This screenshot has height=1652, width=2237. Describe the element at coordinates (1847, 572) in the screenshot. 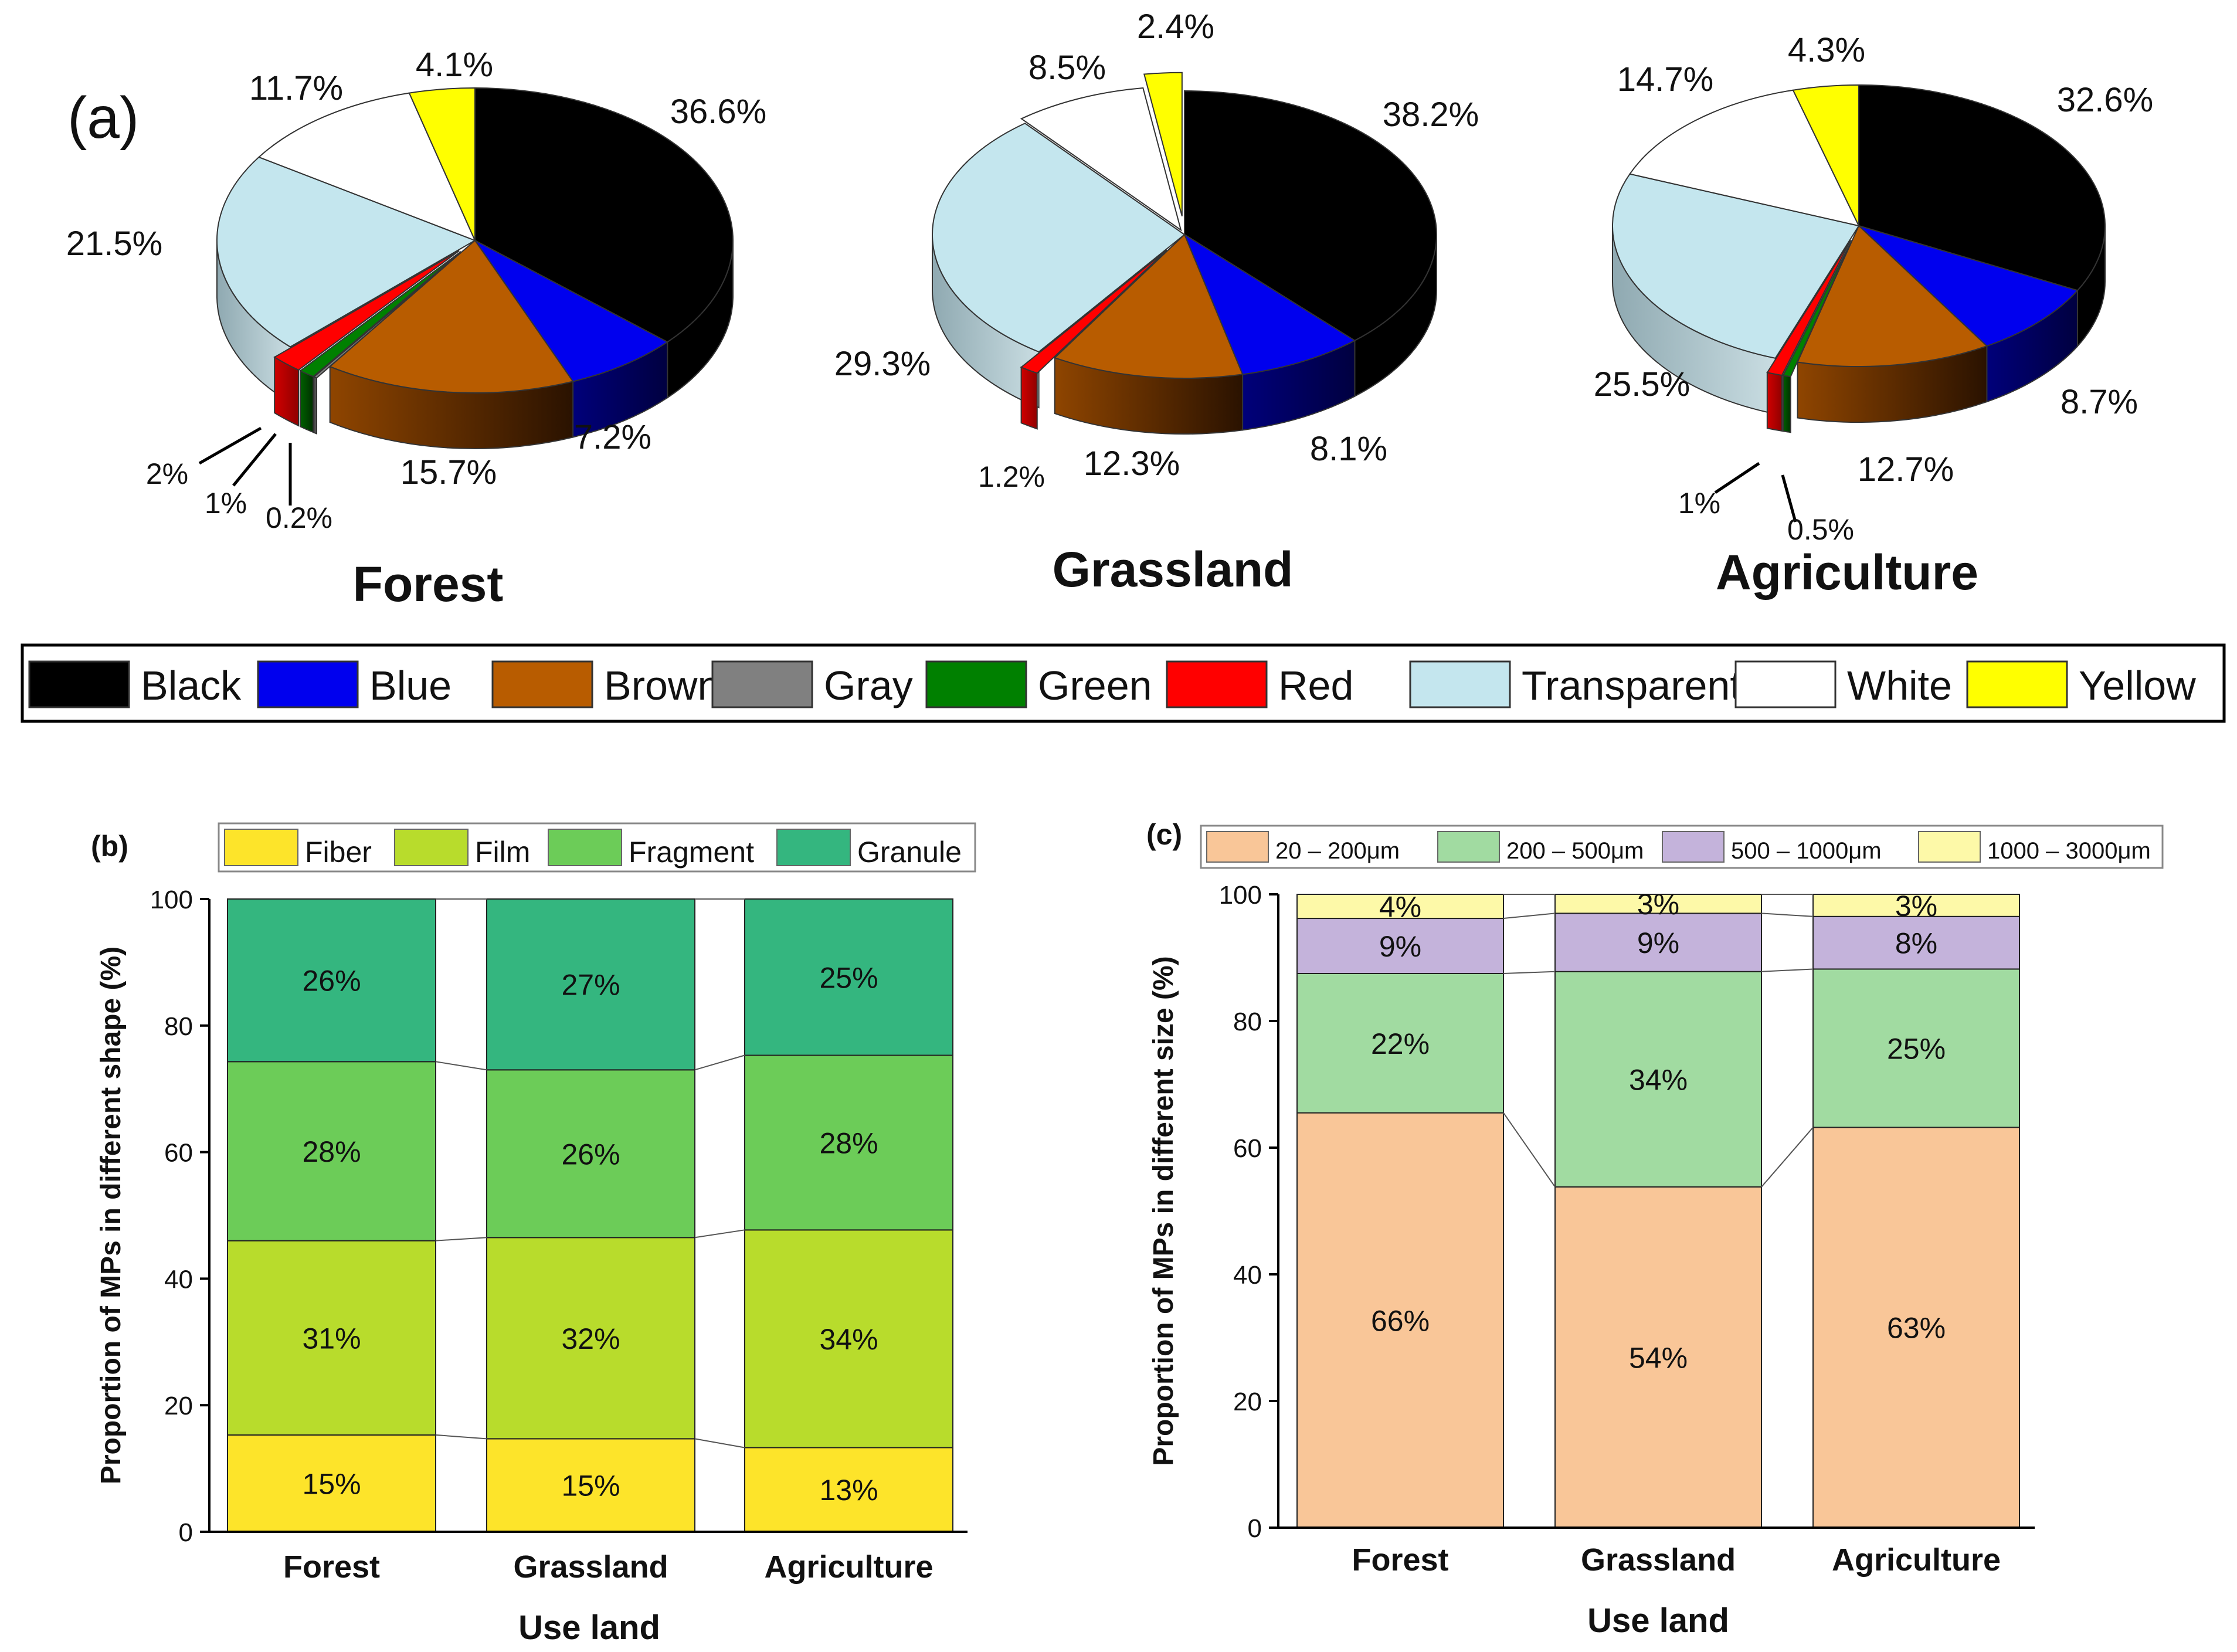

I see `pie-title-agriculture: Agriculture` at that location.